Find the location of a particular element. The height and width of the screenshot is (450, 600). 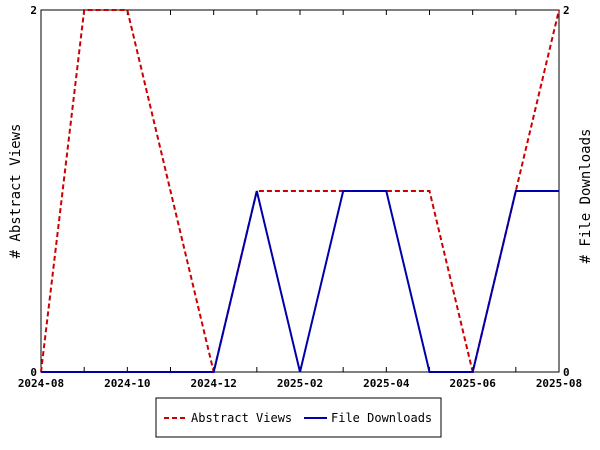

y-tick-label-left: 2 is located at coordinates (33, 10).